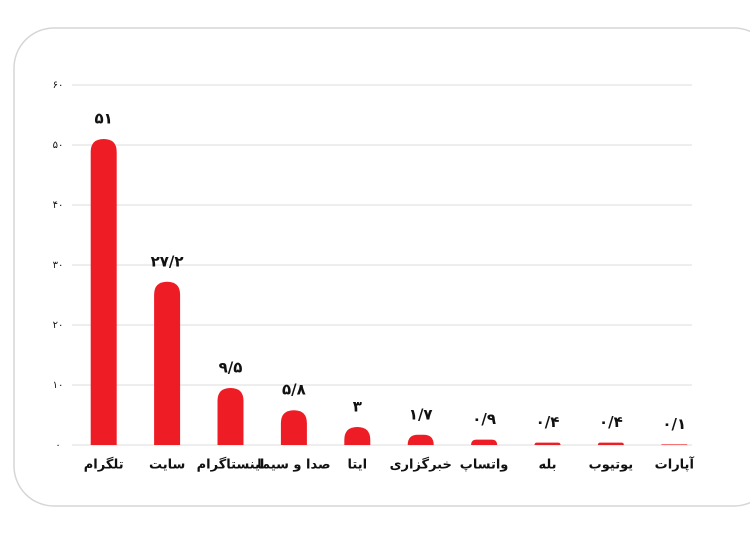  Describe the element at coordinates (421, 414) in the screenshot. I see `value-label: ۱/۷` at that location.